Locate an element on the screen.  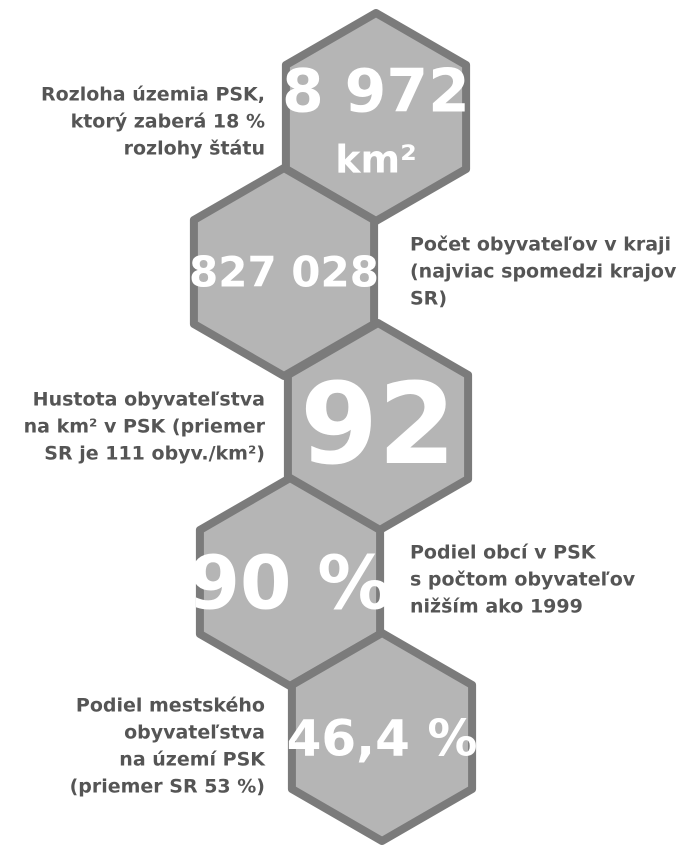
stat-description: SR) is located at coordinates (428, 299).